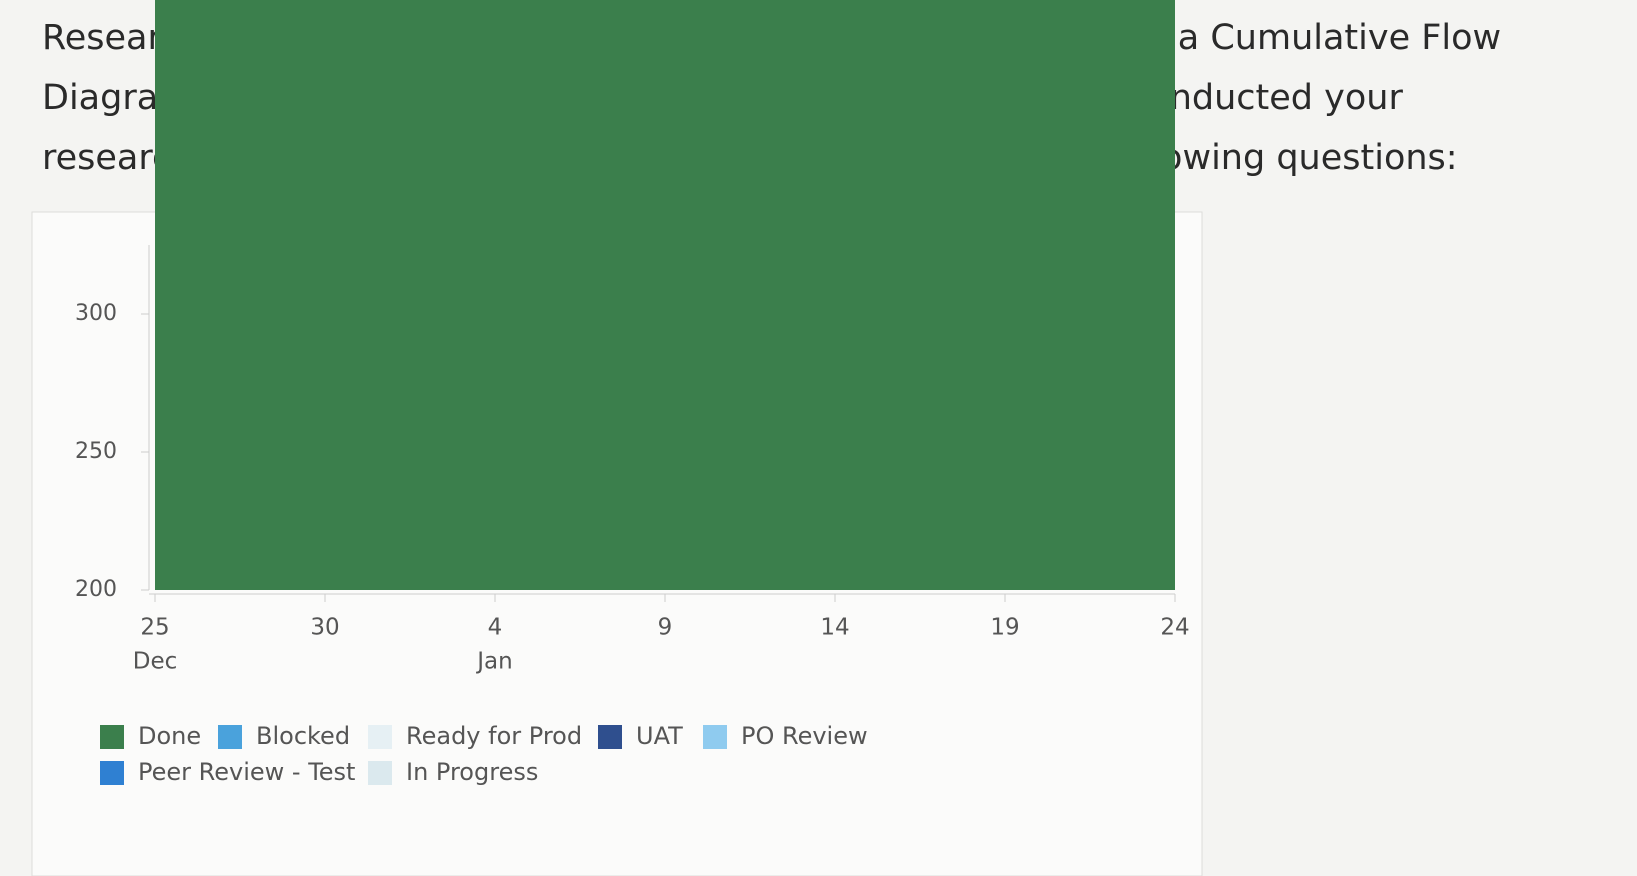 Image resolution: width=1637 pixels, height=876 pixels. Describe the element at coordinates (324, 628) in the screenshot. I see `x-tick-label: 30` at that location.